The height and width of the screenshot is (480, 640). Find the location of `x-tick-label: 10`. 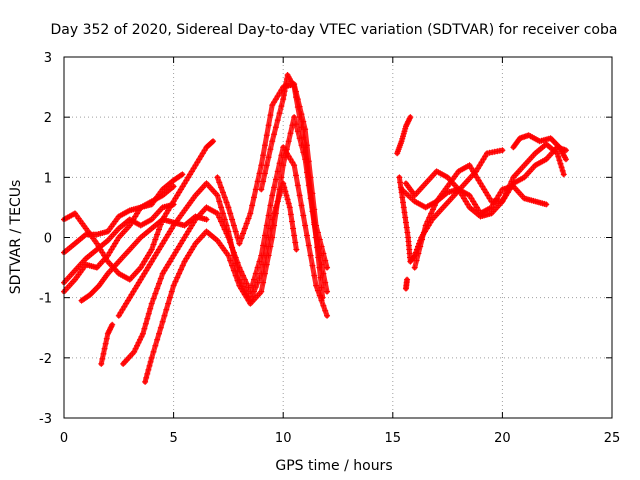

x-tick-label: 10 is located at coordinates (283, 438).